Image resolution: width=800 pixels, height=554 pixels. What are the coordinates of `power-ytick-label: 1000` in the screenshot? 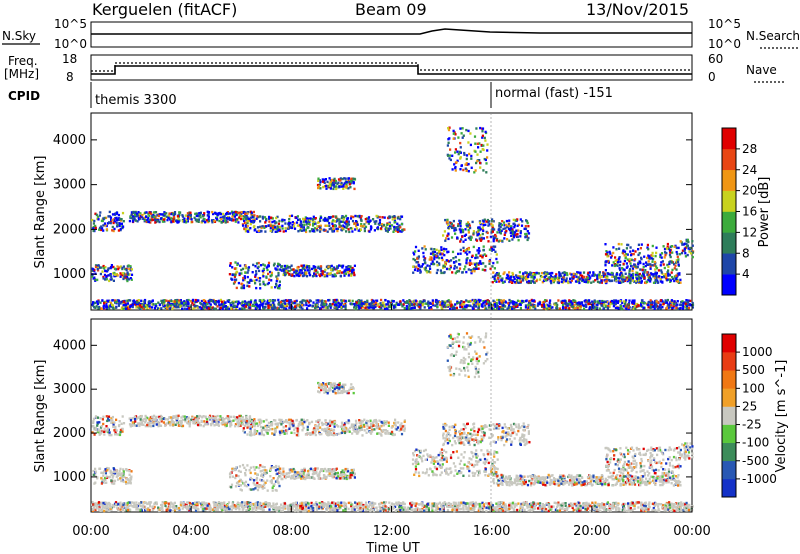 It's located at (69, 274).